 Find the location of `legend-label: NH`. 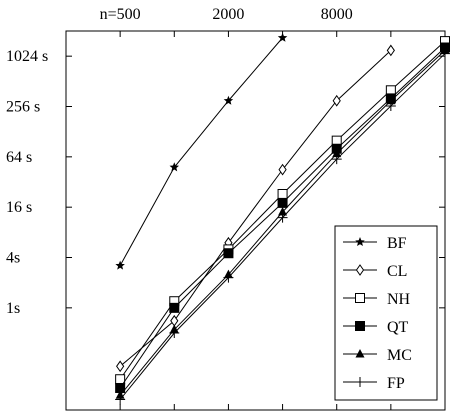

legend-label: NH is located at coordinates (399, 299).